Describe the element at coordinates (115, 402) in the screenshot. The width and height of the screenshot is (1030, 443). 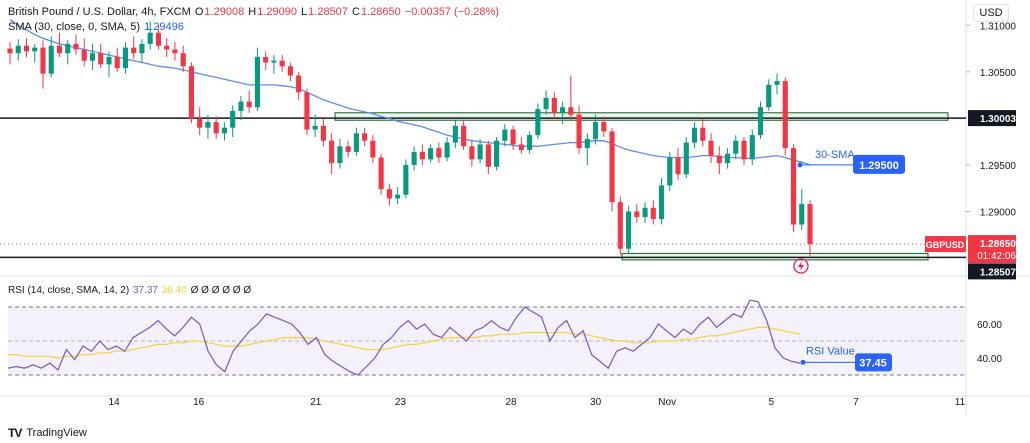
I see `time-tick-label: 14` at that location.